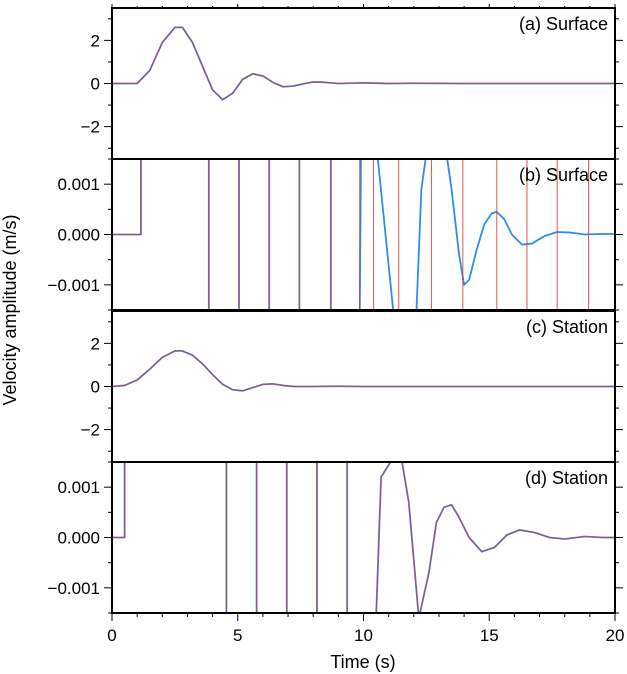  What do you see at coordinates (362, 662) in the screenshot?
I see `x-axis-title: Time (s)` at bounding box center [362, 662].